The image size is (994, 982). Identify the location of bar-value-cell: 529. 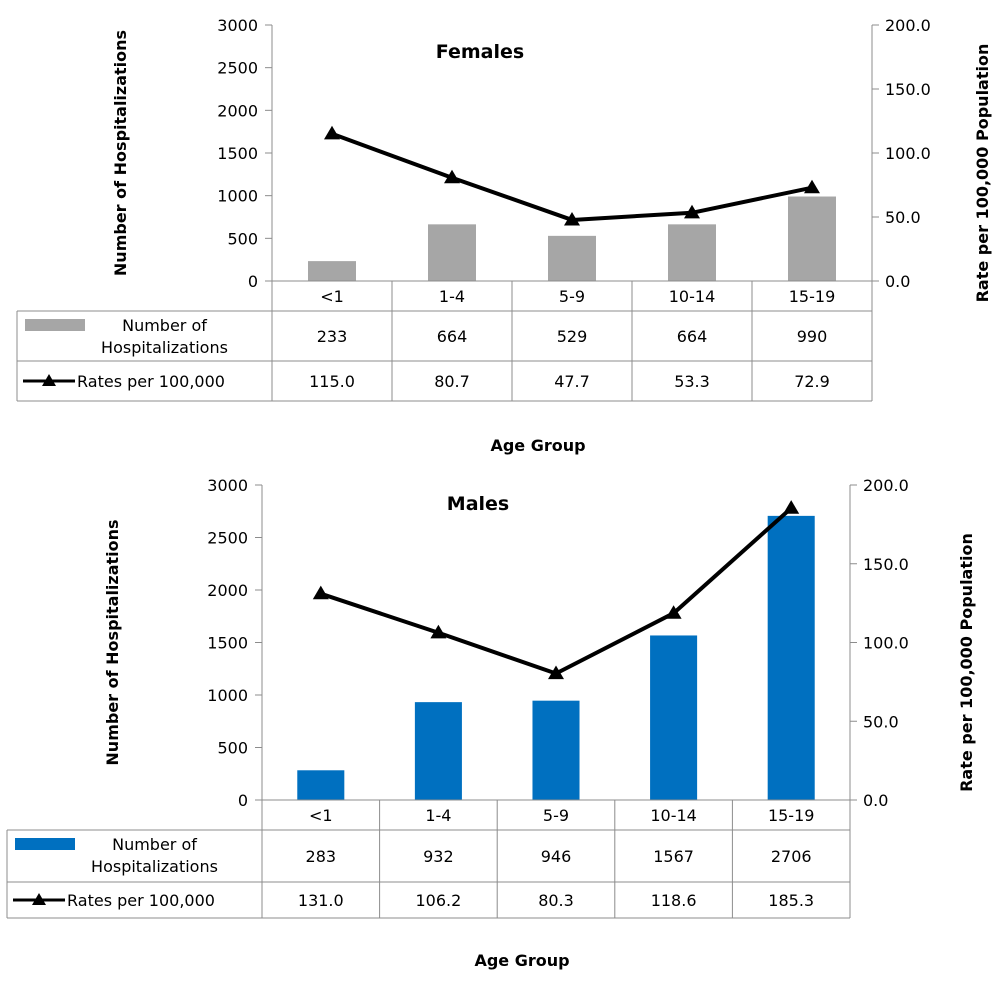
(572, 336).